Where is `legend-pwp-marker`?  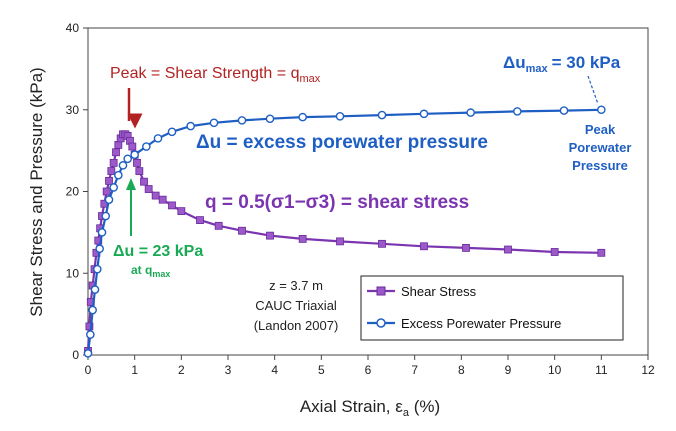
legend-pwp-marker is located at coordinates (381, 323).